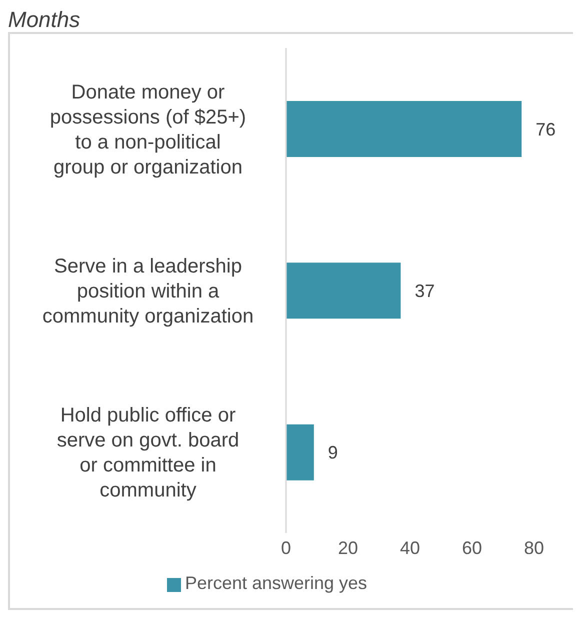  Describe the element at coordinates (148, 292) in the screenshot. I see `y-tick-label: Serve in a leadership position within a community organization` at that location.